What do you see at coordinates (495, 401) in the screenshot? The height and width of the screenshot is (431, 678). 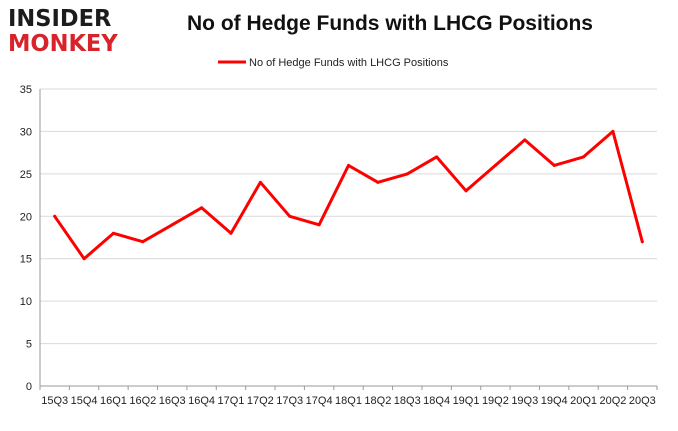 I see `x-tick-label-19Q2: 19Q2` at bounding box center [495, 401].